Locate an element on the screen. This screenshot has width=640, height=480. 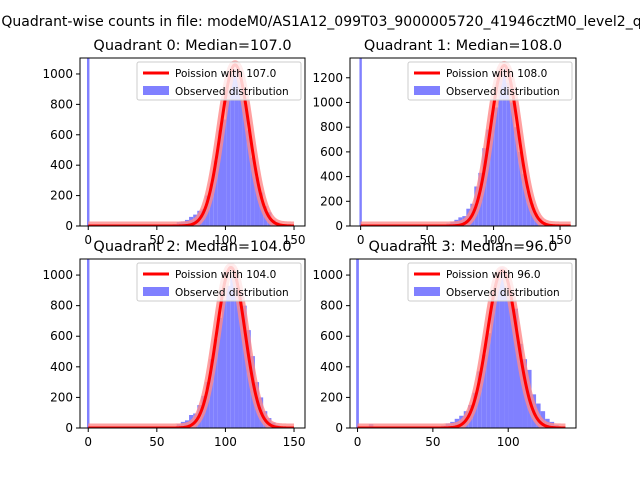
legend: Poission with 107.0 Observed distribution is located at coordinates (219, 81).